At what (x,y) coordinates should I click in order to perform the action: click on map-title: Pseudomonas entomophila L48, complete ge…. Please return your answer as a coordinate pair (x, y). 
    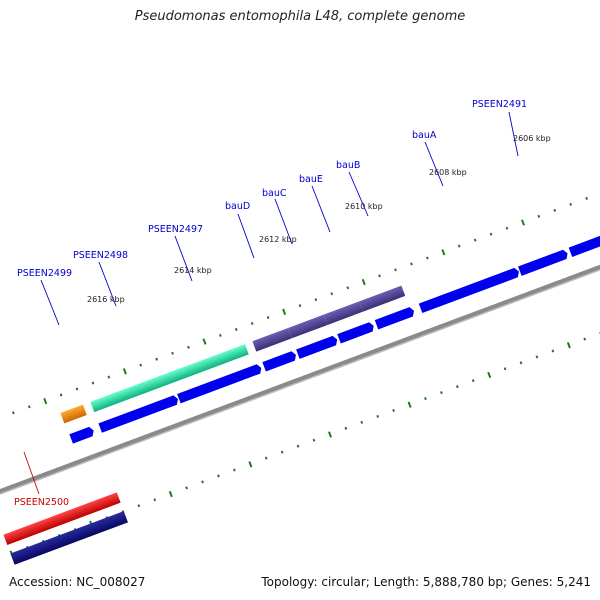
    Looking at the image, I should click on (300, 16).